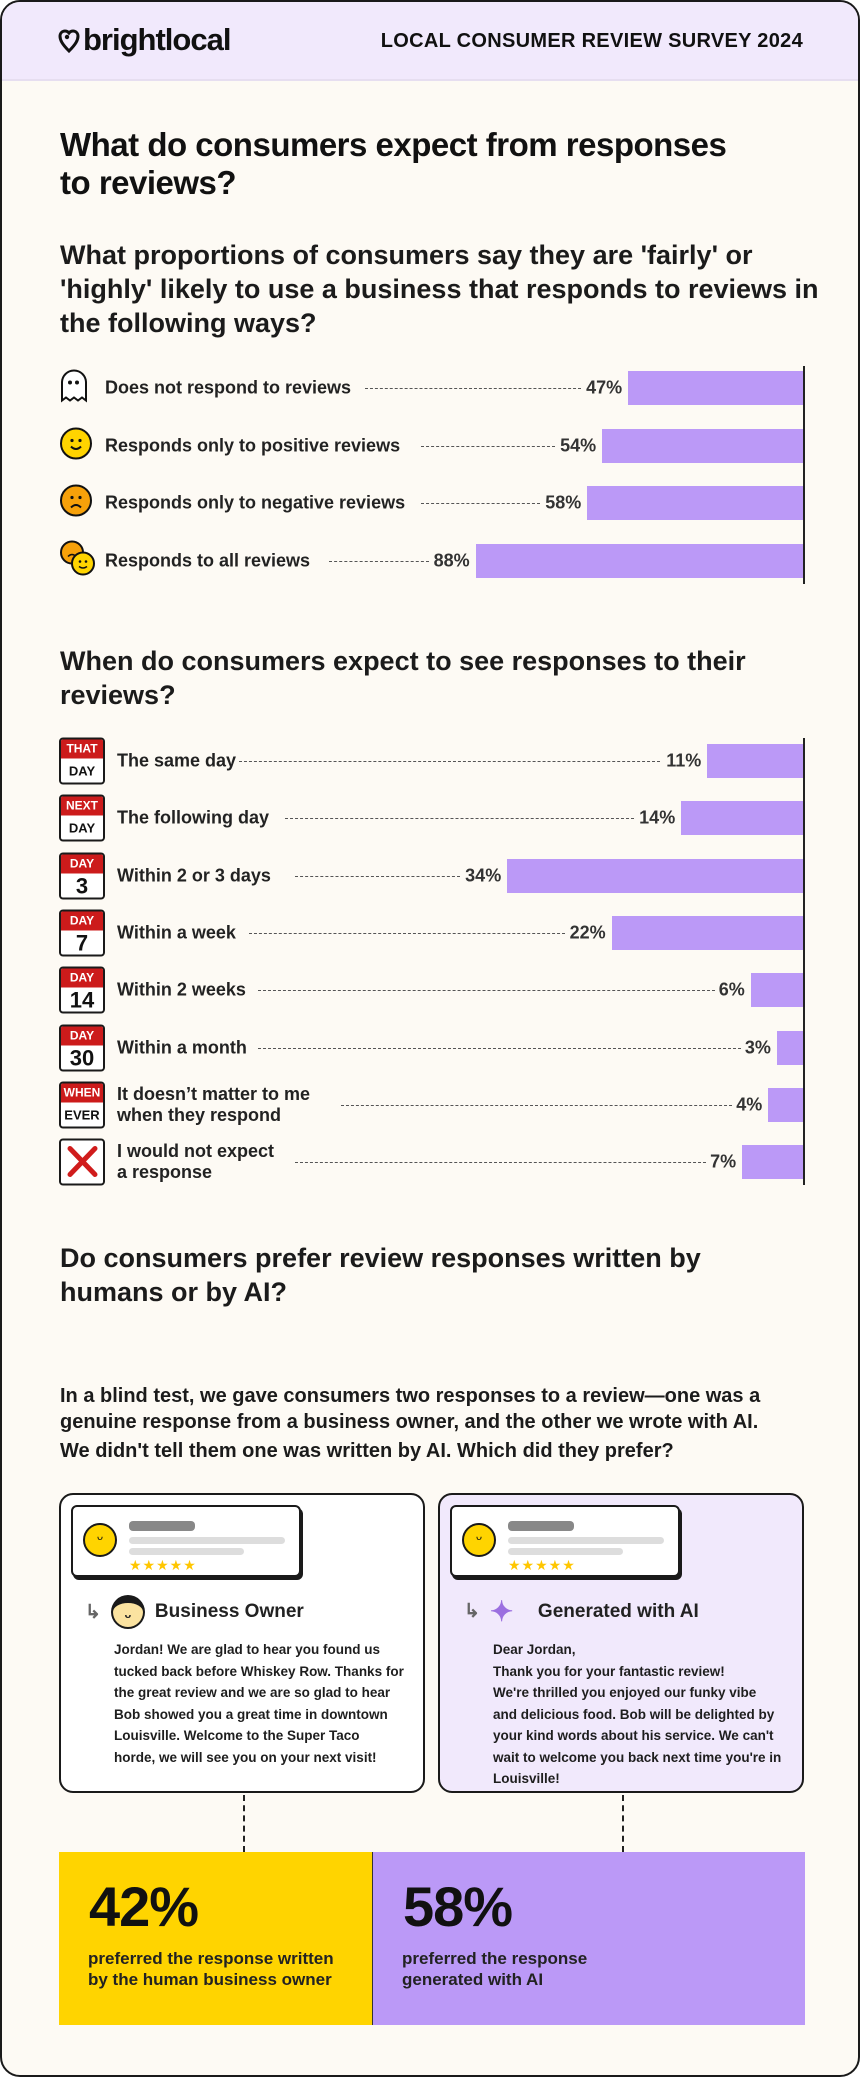 This screenshot has width=860, height=2078. Describe the element at coordinates (165, 1172) in the screenshot. I see `row-label-line: a response` at that location.